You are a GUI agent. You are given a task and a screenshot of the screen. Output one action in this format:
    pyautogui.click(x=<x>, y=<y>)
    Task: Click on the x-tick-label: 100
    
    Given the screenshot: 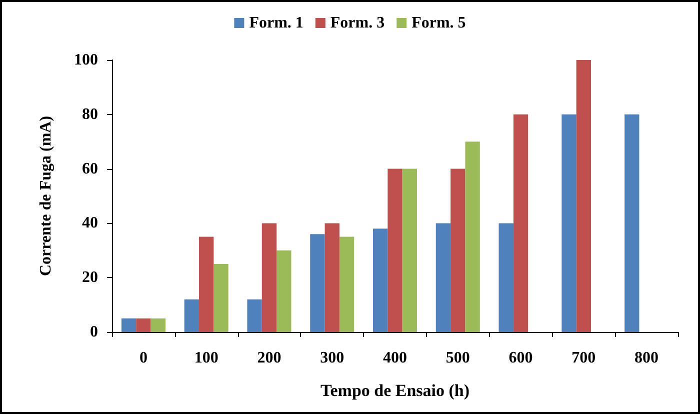 What is the action you would take?
    pyautogui.click(x=206, y=358)
    